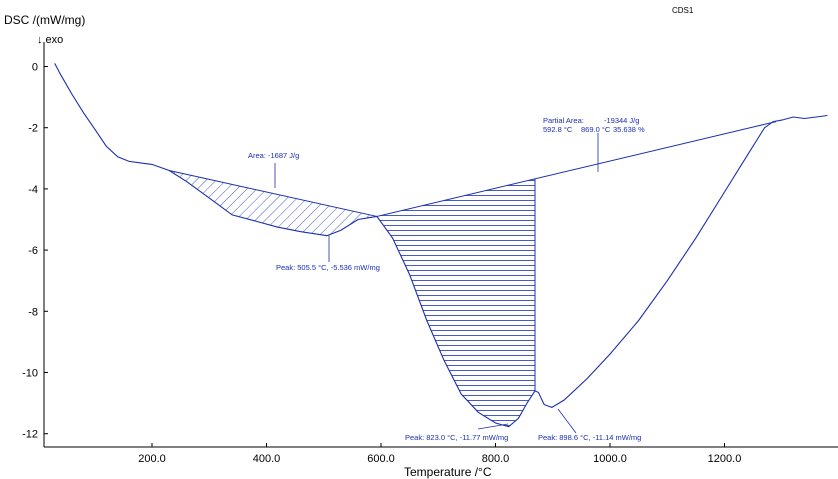 The image size is (838, 479). What do you see at coordinates (596, 129) in the screenshot?
I see `partial-area-upper: 869.0 °C` at bounding box center [596, 129].